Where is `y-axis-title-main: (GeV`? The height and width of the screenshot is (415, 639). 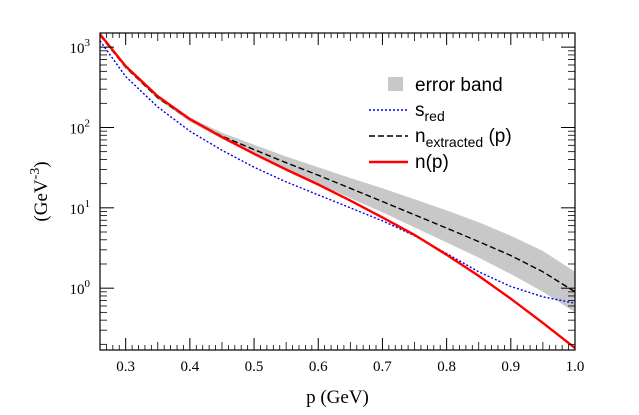
y-axis-title-main: (GeV is located at coordinates (41, 200).